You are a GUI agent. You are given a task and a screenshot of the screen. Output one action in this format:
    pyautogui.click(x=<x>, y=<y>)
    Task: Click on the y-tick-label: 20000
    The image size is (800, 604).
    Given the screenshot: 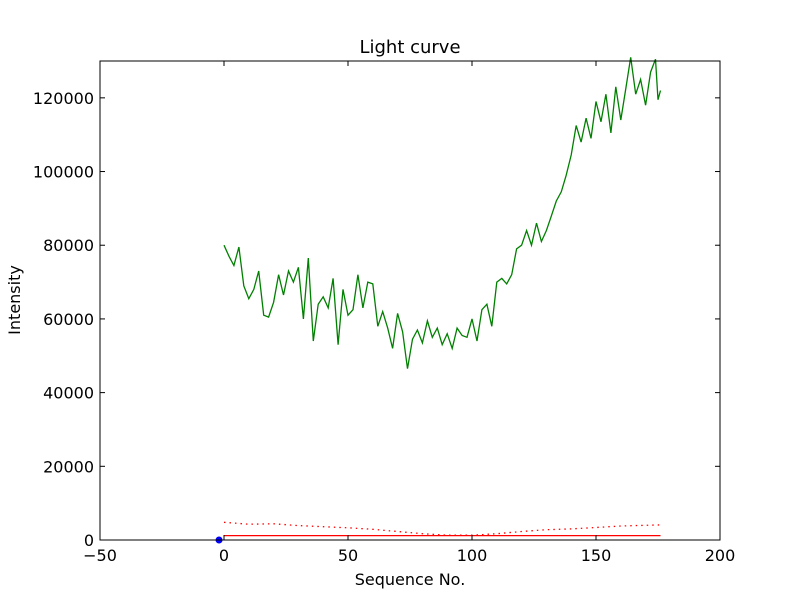 What is the action you would take?
    pyautogui.click(x=68, y=466)
    